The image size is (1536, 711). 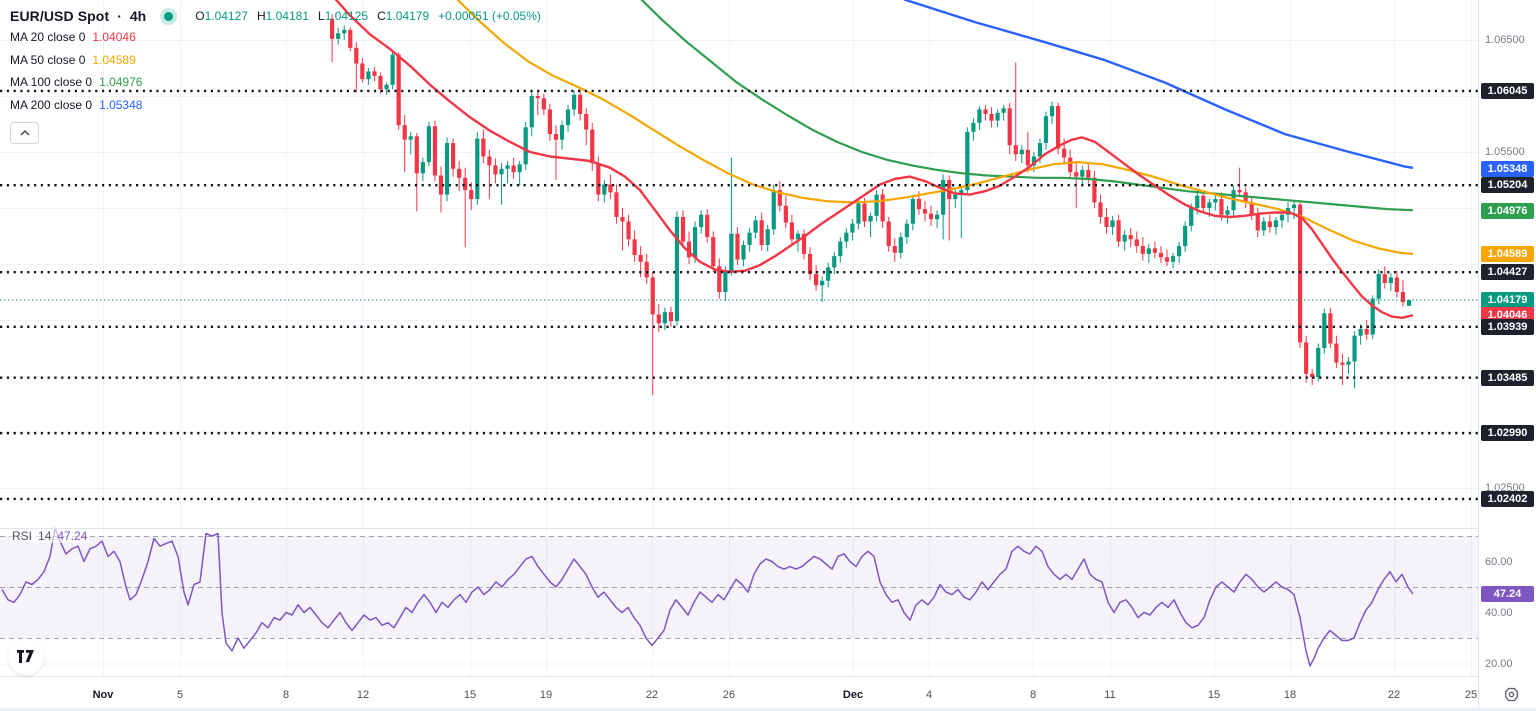 I want to click on time-label: 25, so click(x=1471, y=695).